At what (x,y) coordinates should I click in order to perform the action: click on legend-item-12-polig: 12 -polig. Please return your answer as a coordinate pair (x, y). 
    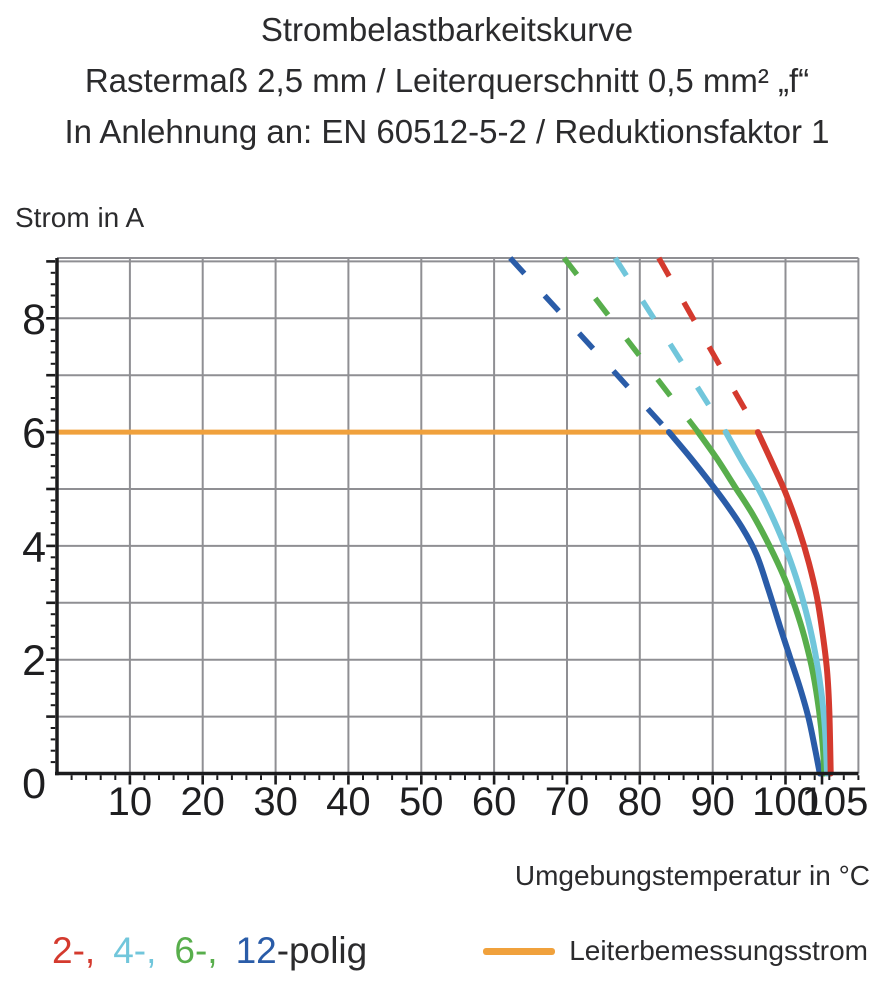
    Looking at the image, I should click on (302, 951).